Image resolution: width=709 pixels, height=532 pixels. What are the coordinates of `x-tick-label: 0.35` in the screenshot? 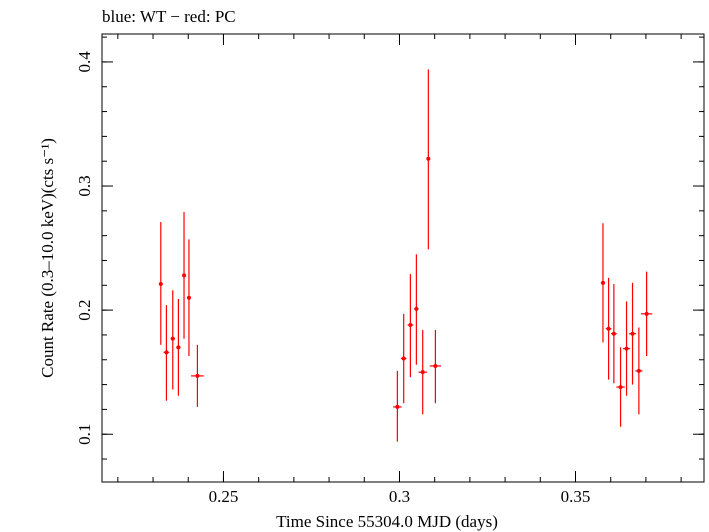 It's located at (576, 496).